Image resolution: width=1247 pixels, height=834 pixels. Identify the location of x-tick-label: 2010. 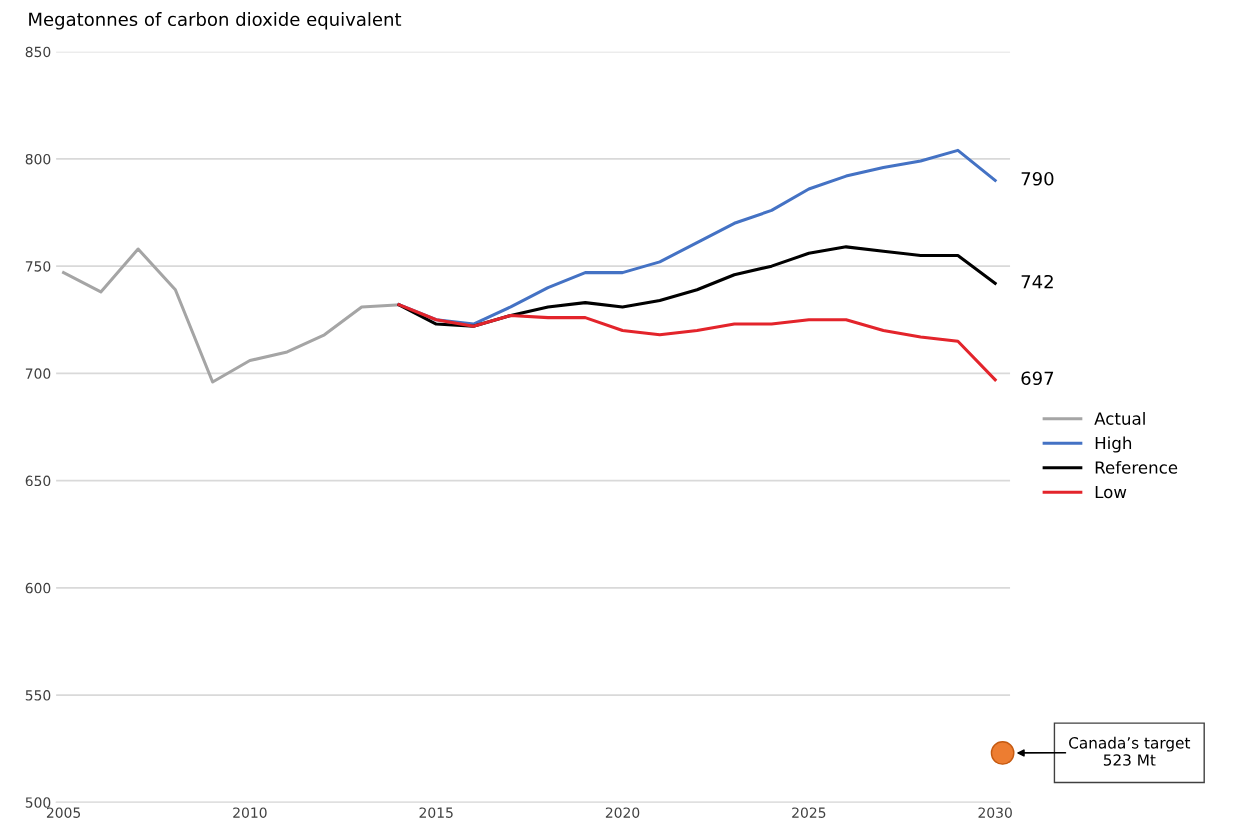
(250, 812).